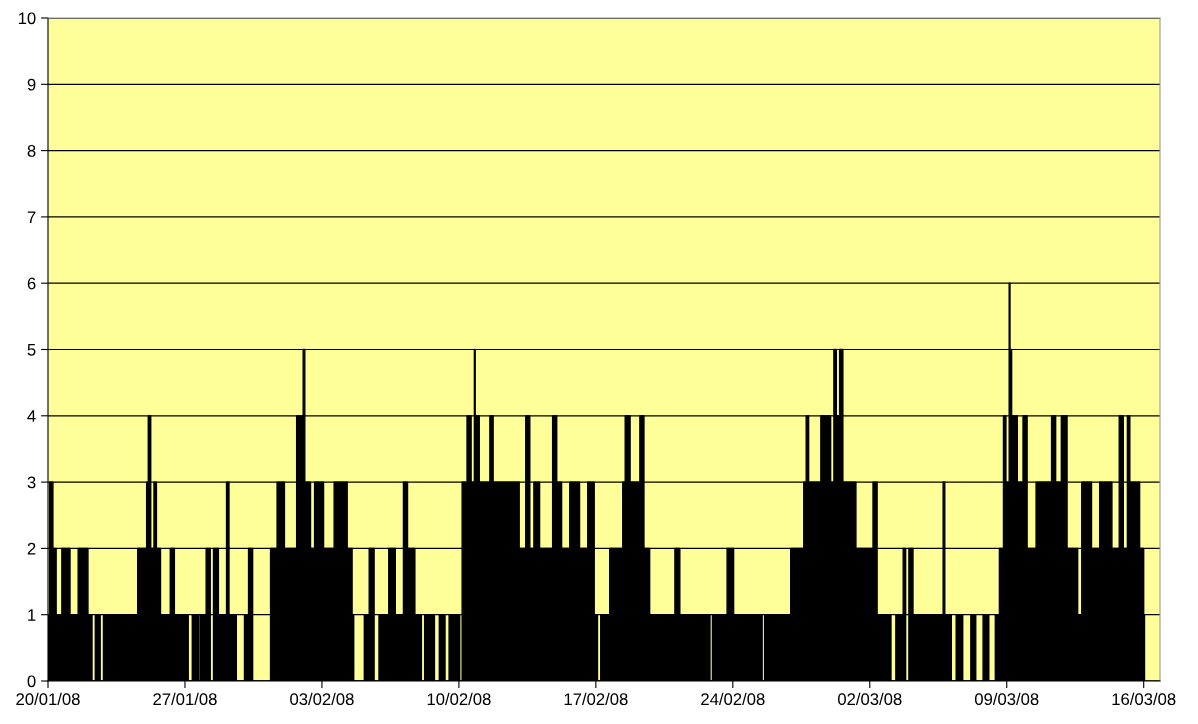 This screenshot has height=724, width=1198. What do you see at coordinates (31, 681) in the screenshot?
I see `y-tick-label: 0` at bounding box center [31, 681].